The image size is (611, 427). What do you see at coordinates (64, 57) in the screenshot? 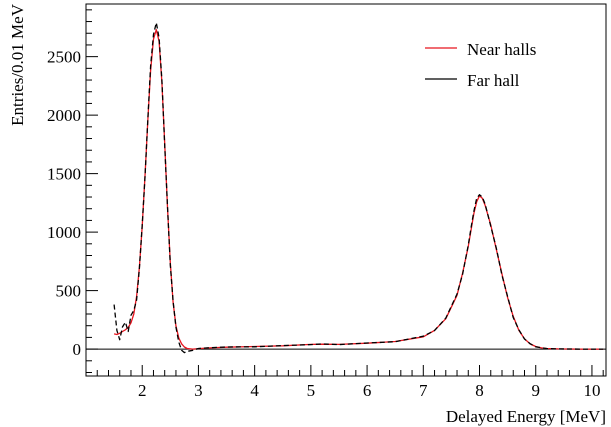
I see `y-tick-label: 2500` at bounding box center [64, 57].